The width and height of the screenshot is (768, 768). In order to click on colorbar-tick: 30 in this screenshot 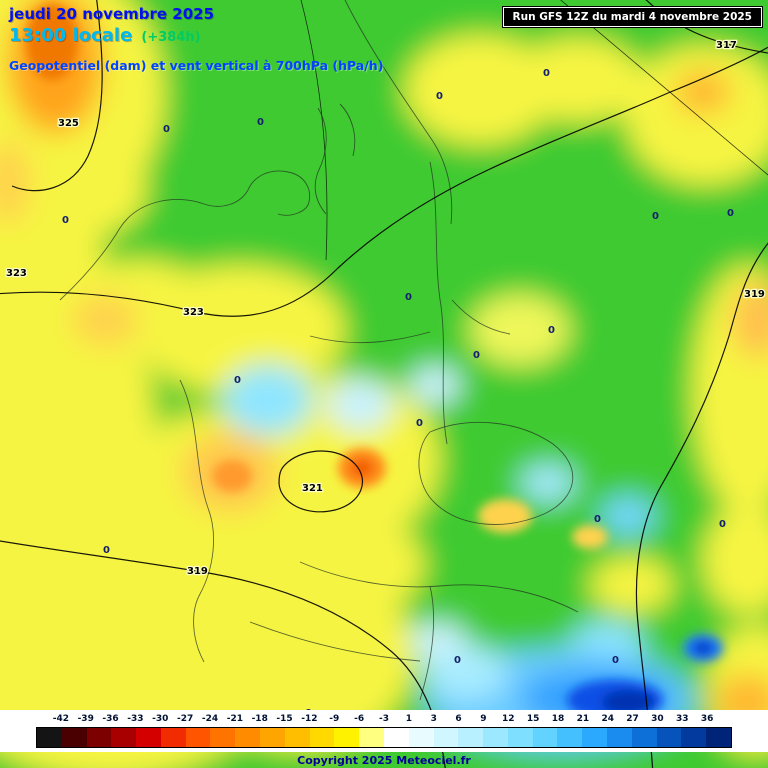, I will do `click(657, 719)`.